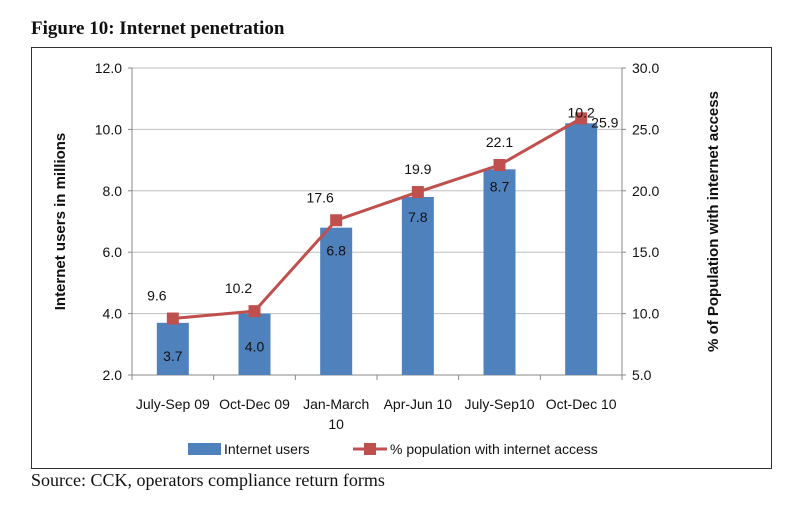 This screenshot has width=800, height=512. I want to click on y2-axis-title: % of Population with internet access, so click(713, 221).